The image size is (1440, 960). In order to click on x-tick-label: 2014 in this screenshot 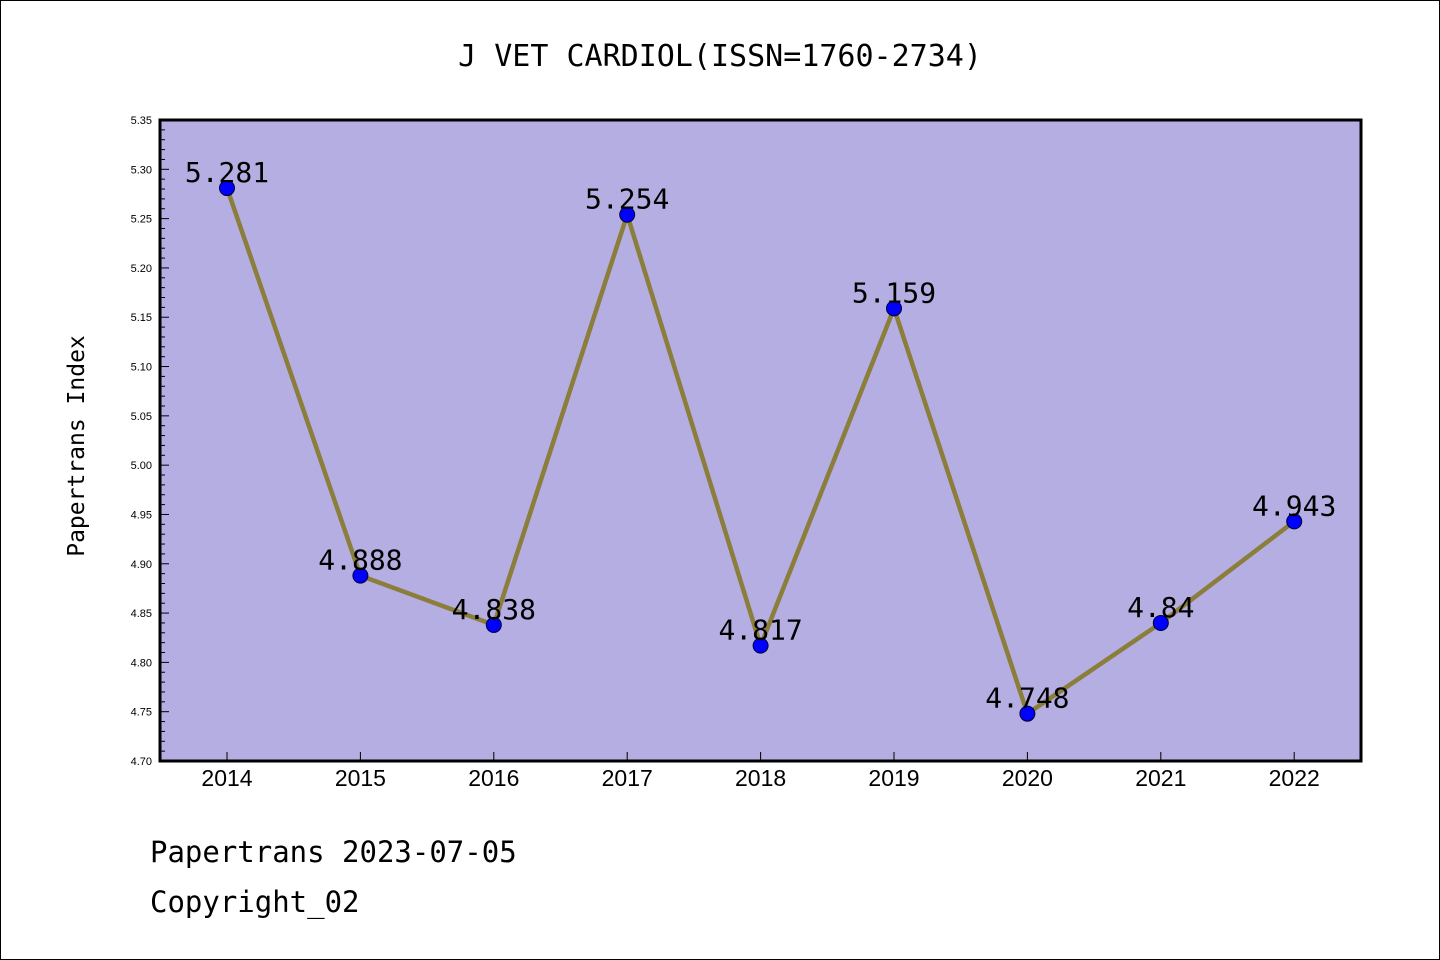, I will do `click(226, 778)`.